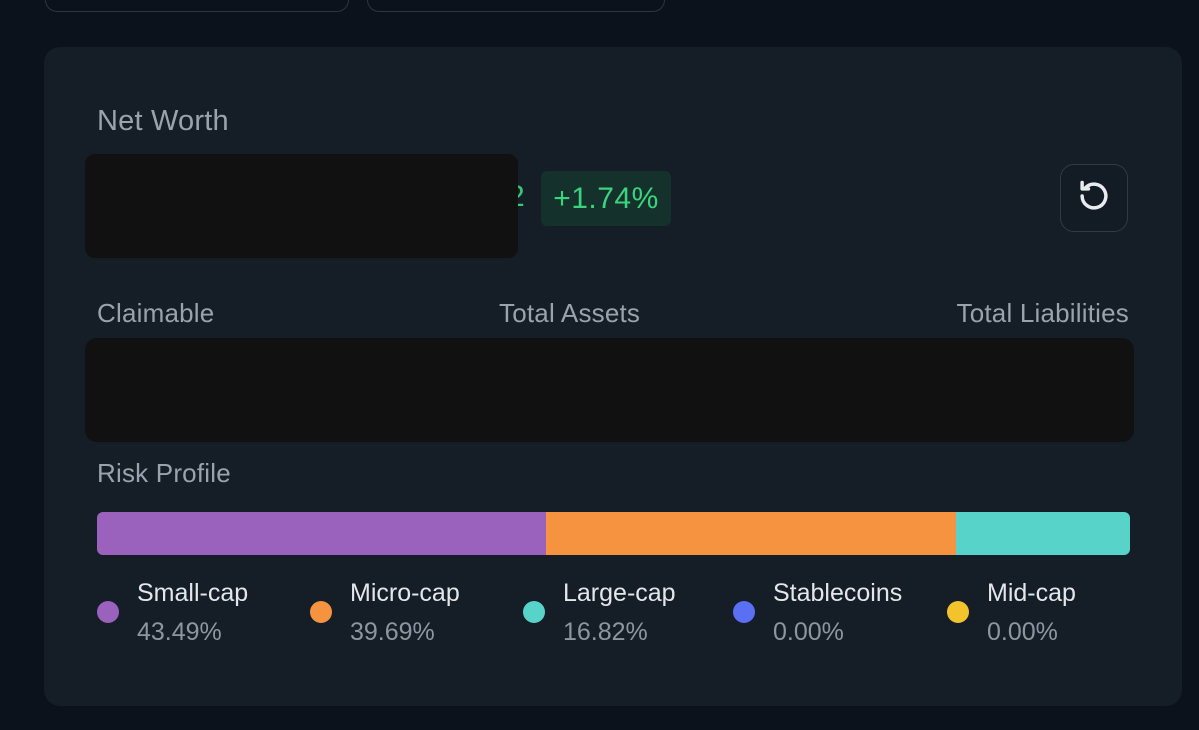 This screenshot has width=1199, height=730. Describe the element at coordinates (1043, 533) in the screenshot. I see `risk-segment-large-cap` at that location.